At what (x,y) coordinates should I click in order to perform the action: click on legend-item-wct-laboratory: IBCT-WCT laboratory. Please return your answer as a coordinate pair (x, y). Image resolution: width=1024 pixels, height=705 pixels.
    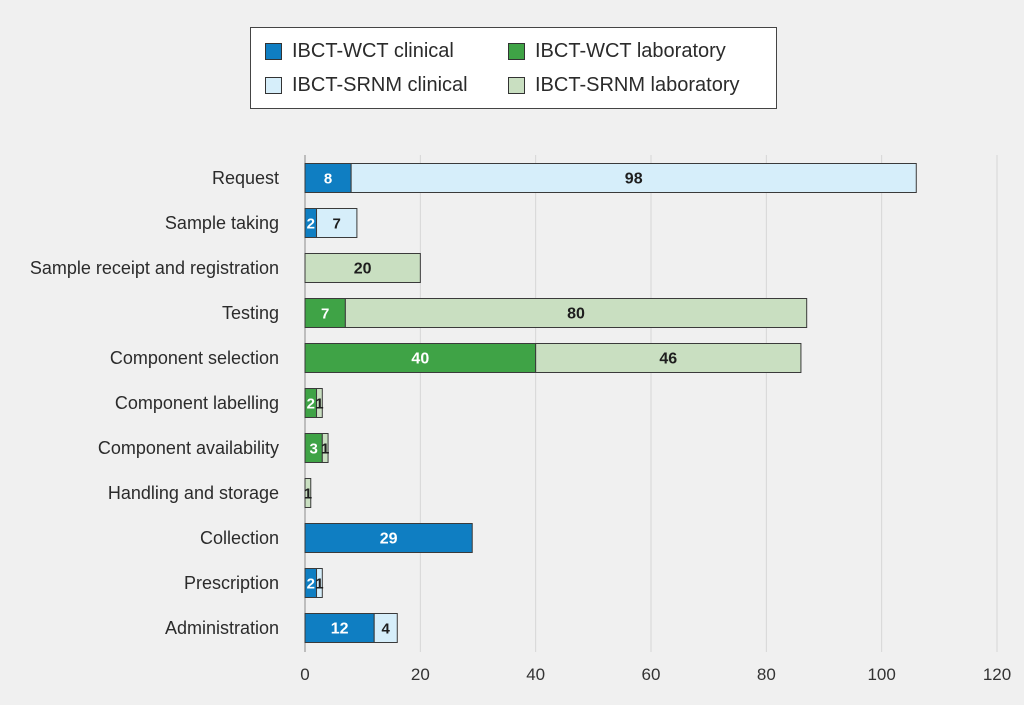
    Looking at the image, I should click on (617, 51).